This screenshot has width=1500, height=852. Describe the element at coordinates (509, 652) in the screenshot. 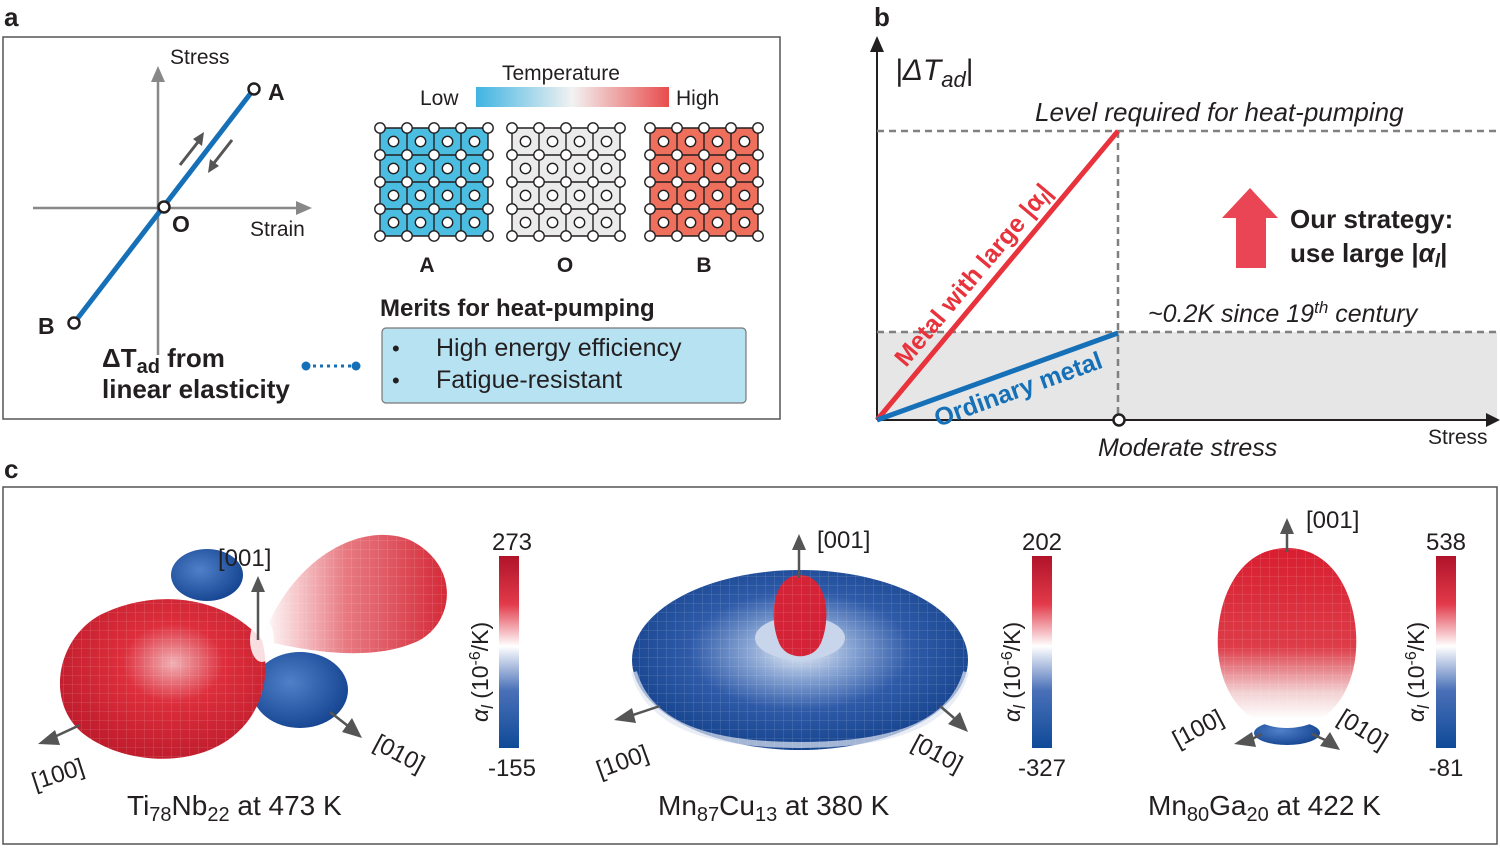

I see `tinb-colorbar` at that location.